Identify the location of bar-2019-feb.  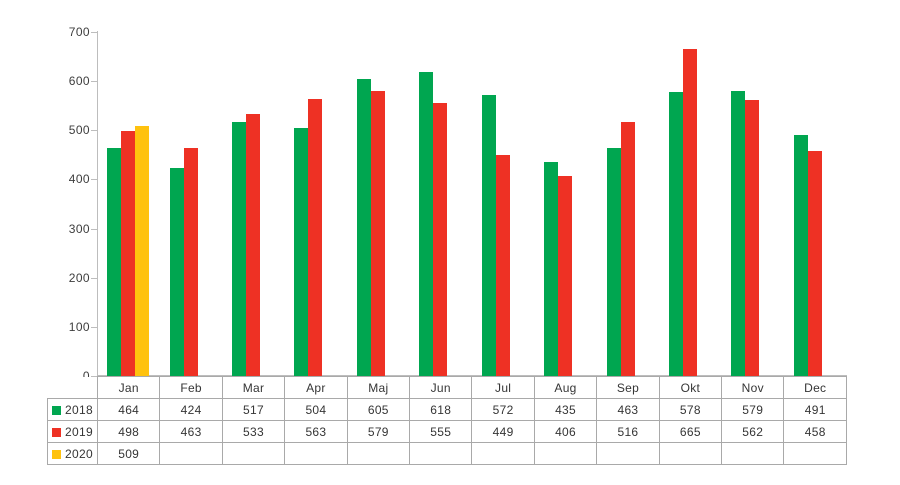
(190, 262).